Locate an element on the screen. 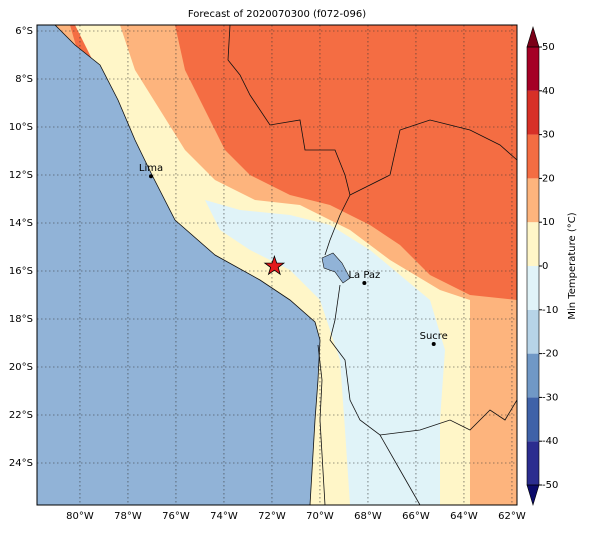 This screenshot has height=533, width=591. x-tick-label: 78°W is located at coordinates (128, 516).